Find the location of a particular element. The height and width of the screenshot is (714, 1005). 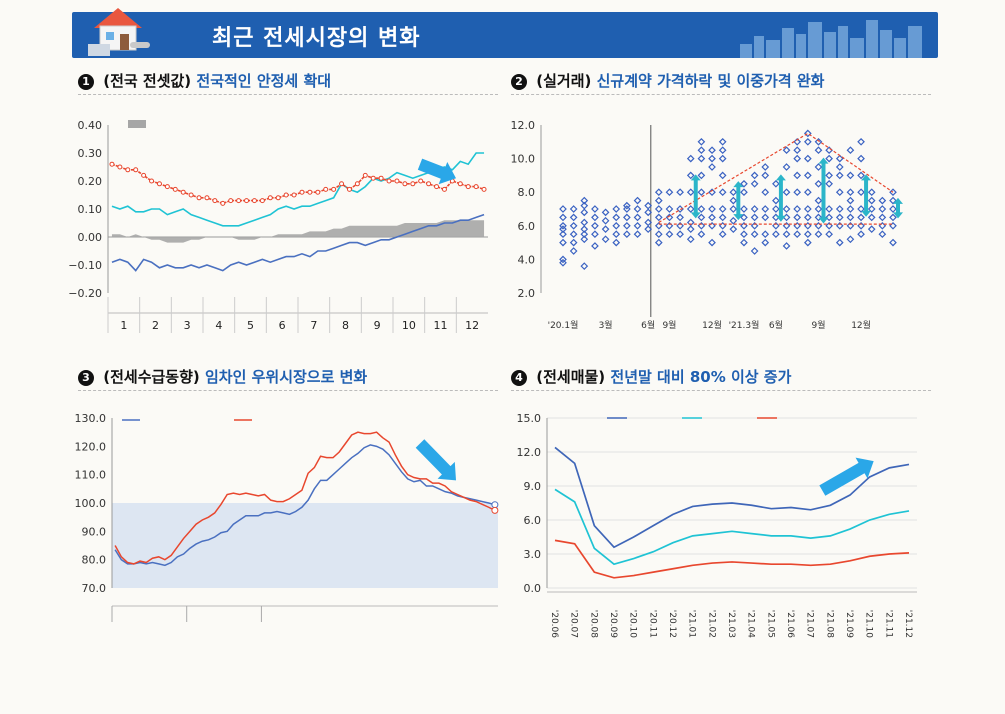

legend-swatch is located at coordinates (137, 124).